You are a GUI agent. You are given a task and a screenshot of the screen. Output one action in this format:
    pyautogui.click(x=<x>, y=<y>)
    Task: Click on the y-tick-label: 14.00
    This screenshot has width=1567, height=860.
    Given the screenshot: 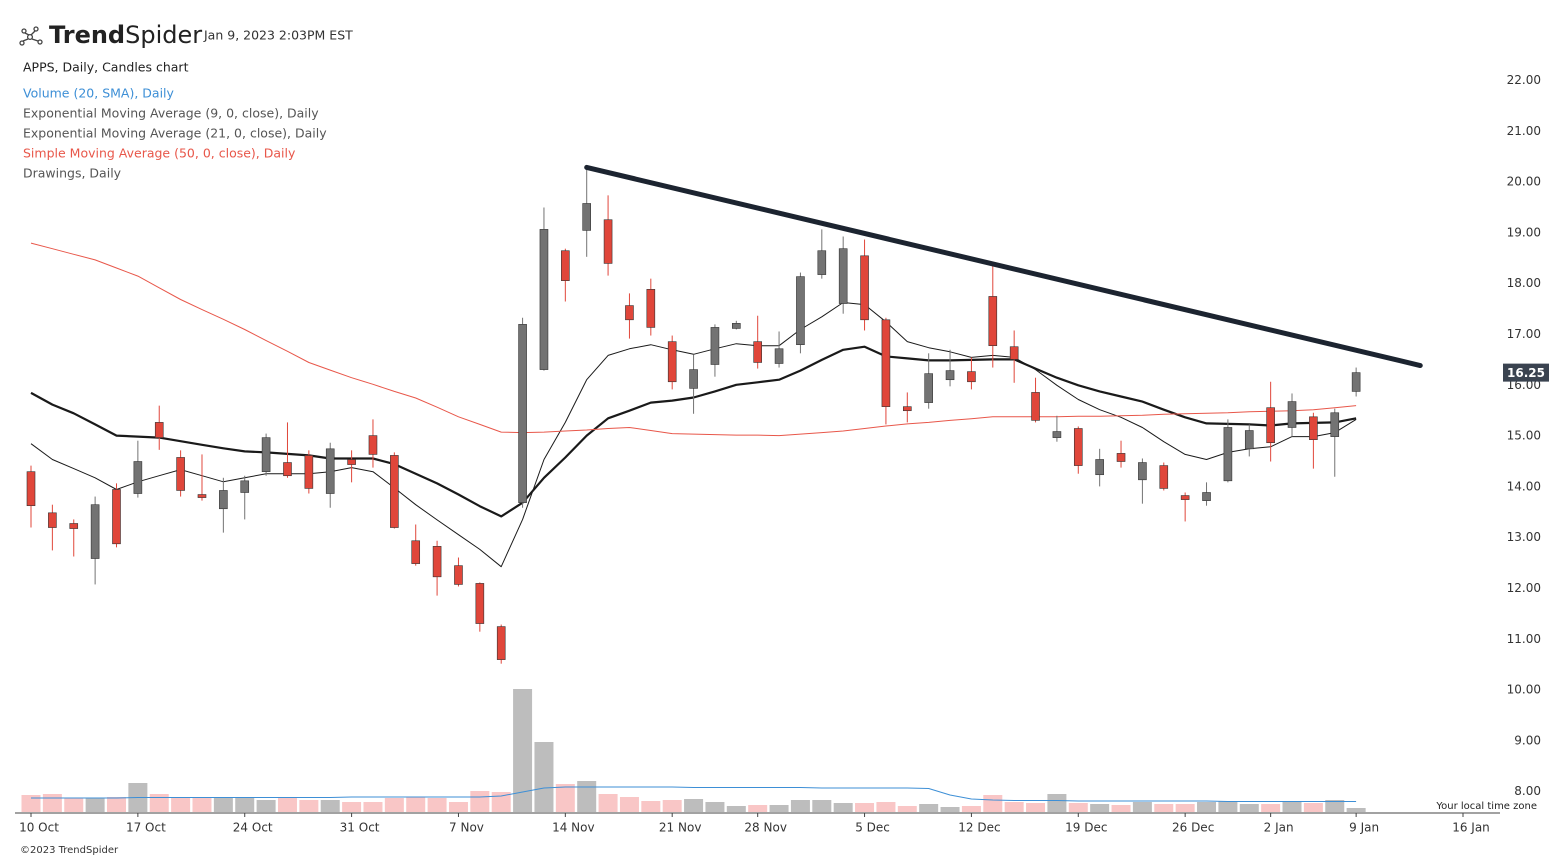 What is the action you would take?
    pyautogui.click(x=1524, y=486)
    